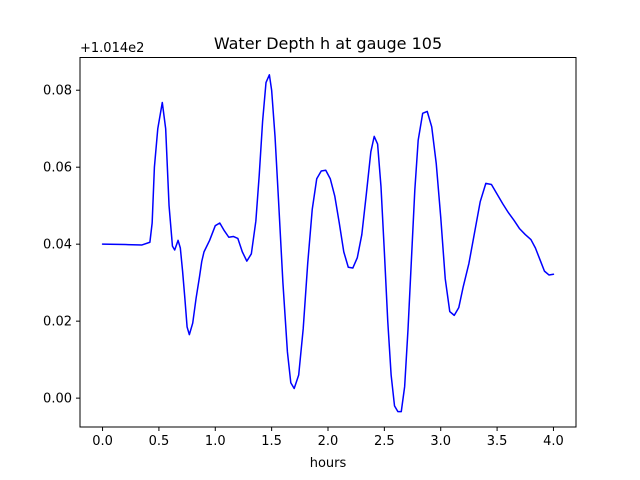 Image resolution: width=640 pixels, height=480 pixels. Describe the element at coordinates (57, 322) in the screenshot. I see `y-tick-label: 0.02` at that location.